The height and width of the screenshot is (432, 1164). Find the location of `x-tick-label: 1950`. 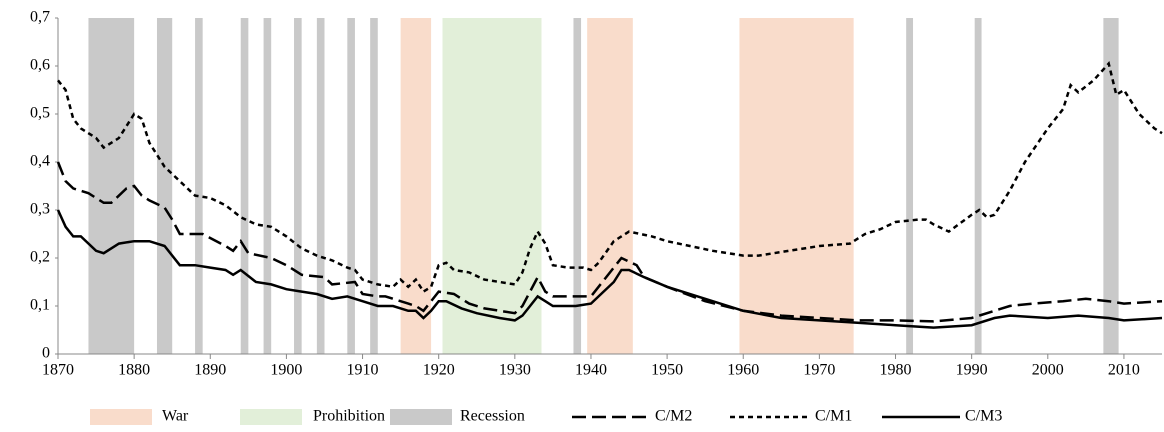

x-tick-label: 1950 is located at coordinates (667, 370).